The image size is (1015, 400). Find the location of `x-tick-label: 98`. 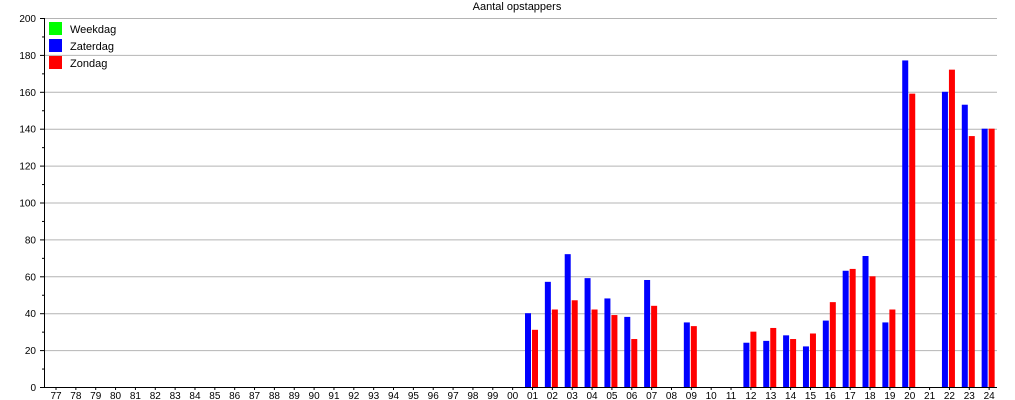

x-tick-label: 98 is located at coordinates (473, 395).